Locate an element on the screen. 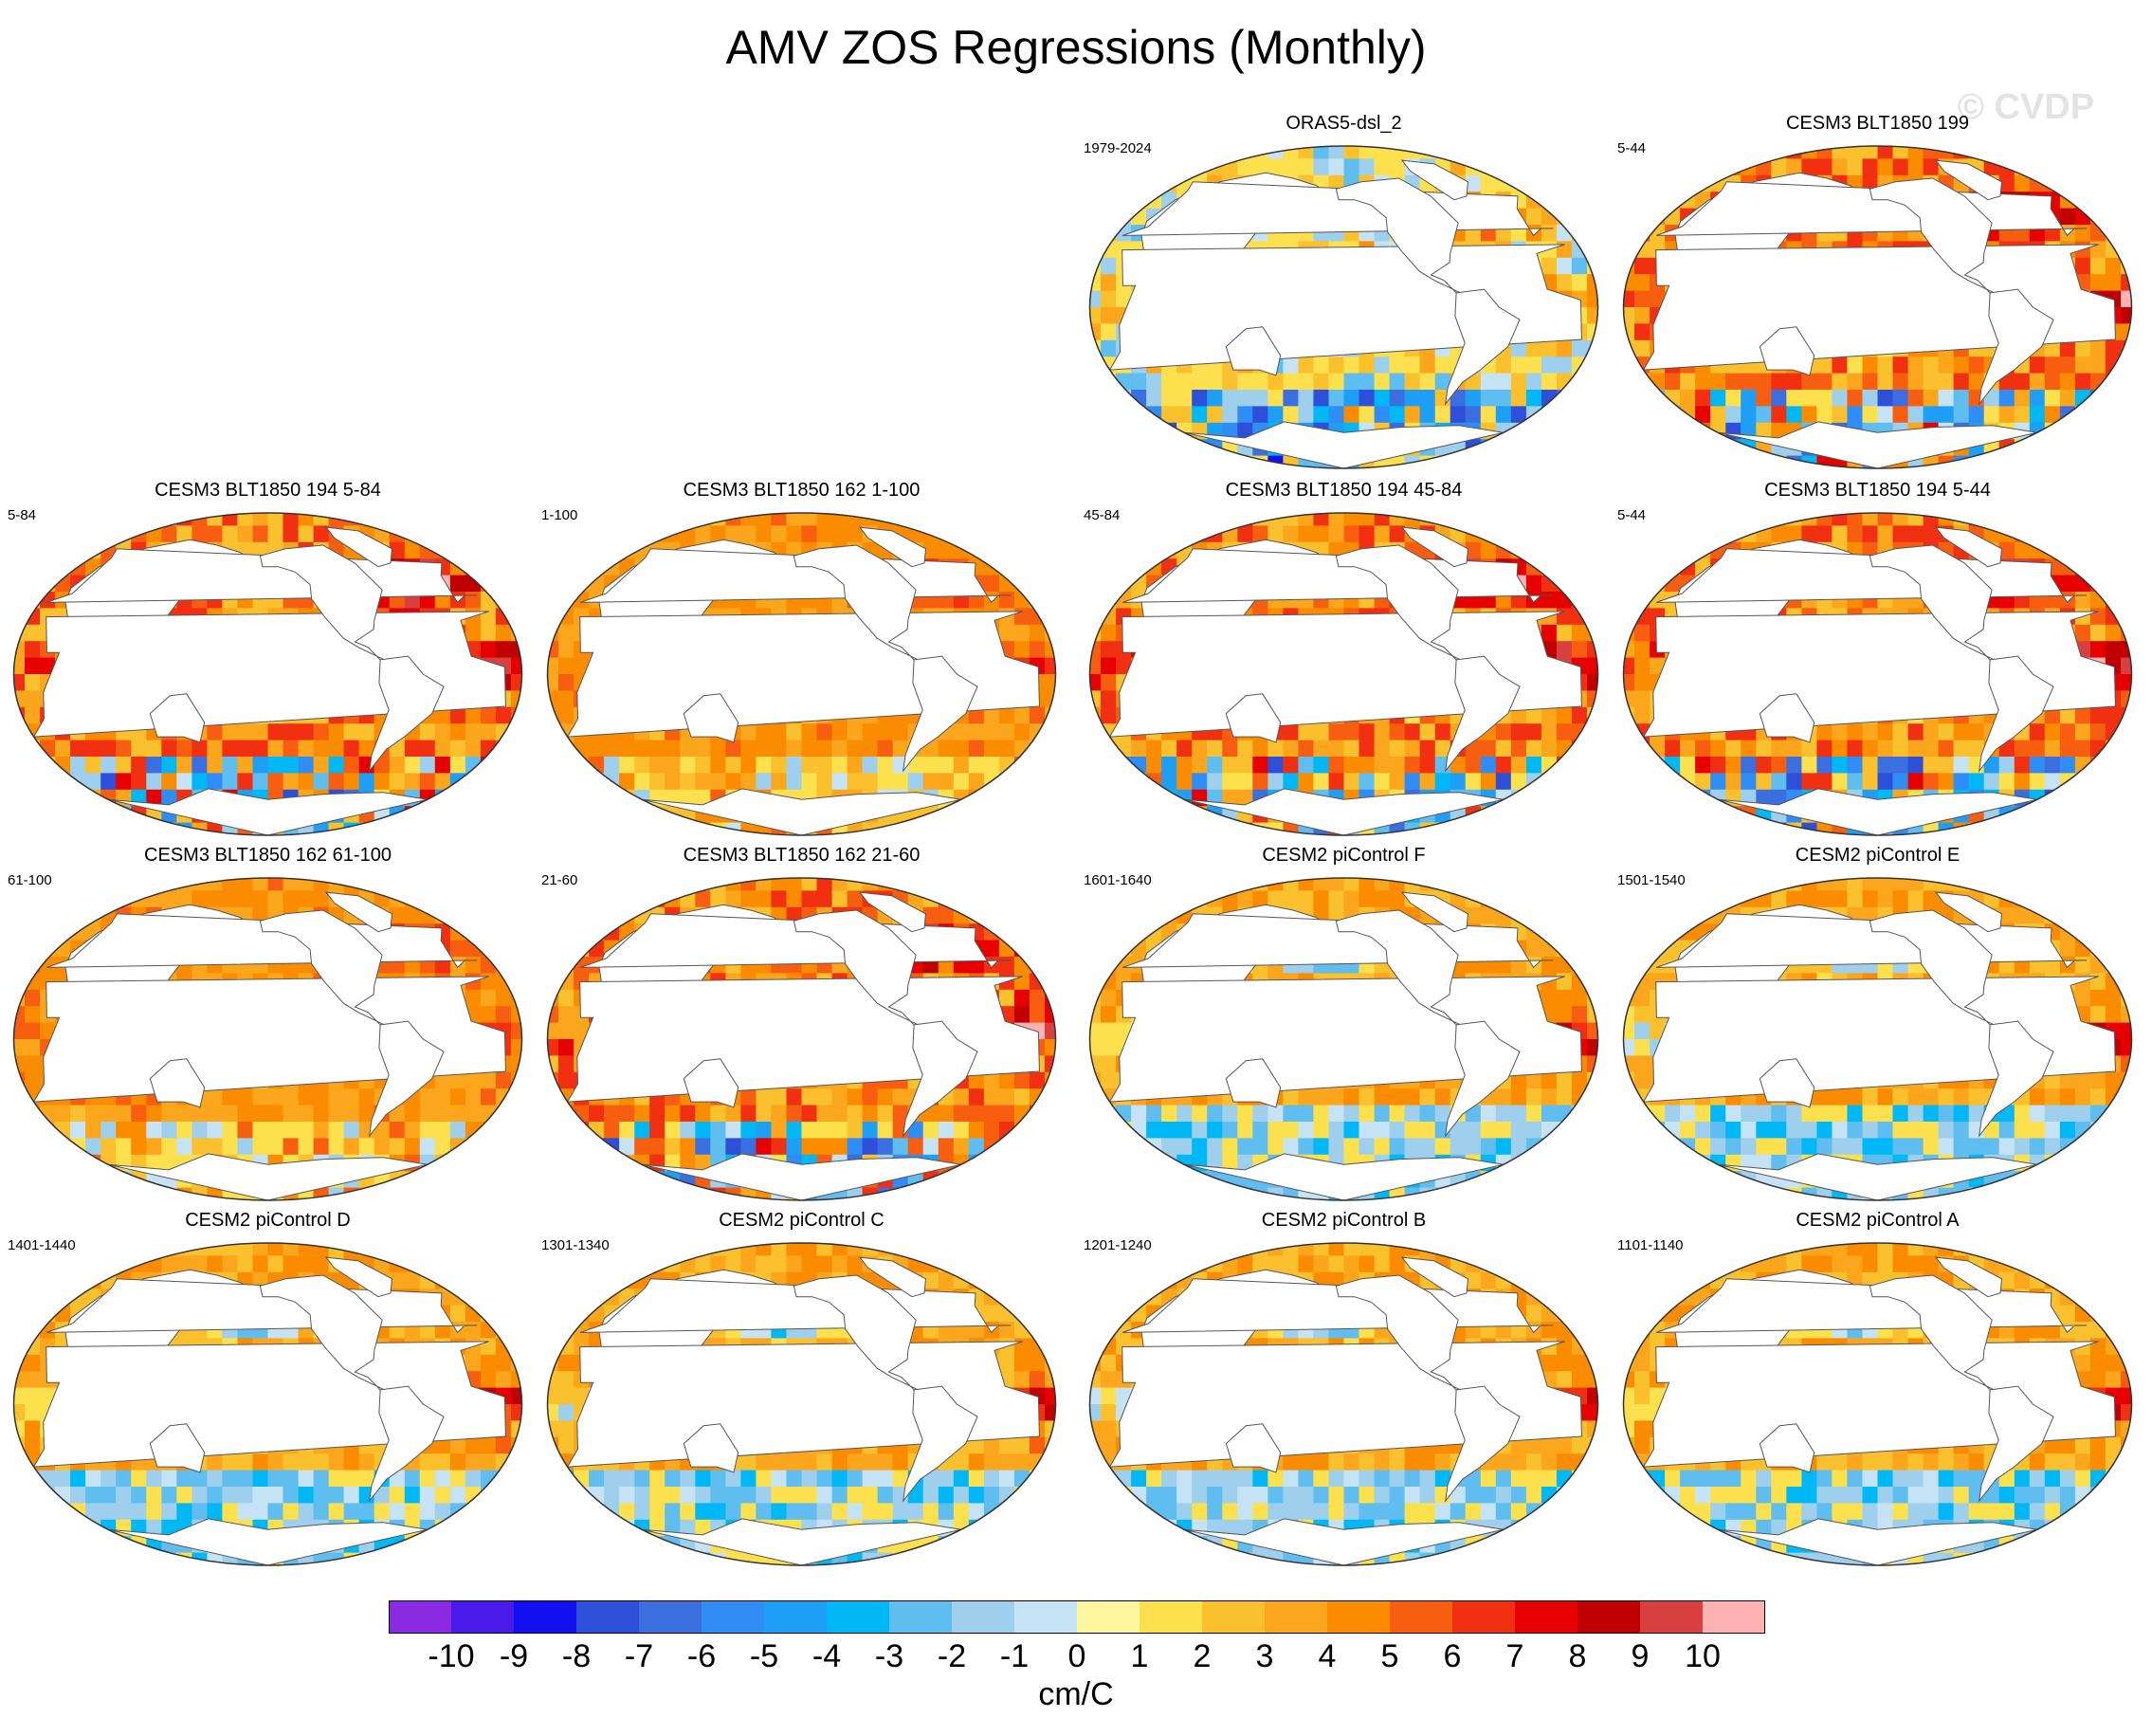  map-panel: CESM3 BLT1850 162 61-100 61-100 is located at coordinates (268, 1024).